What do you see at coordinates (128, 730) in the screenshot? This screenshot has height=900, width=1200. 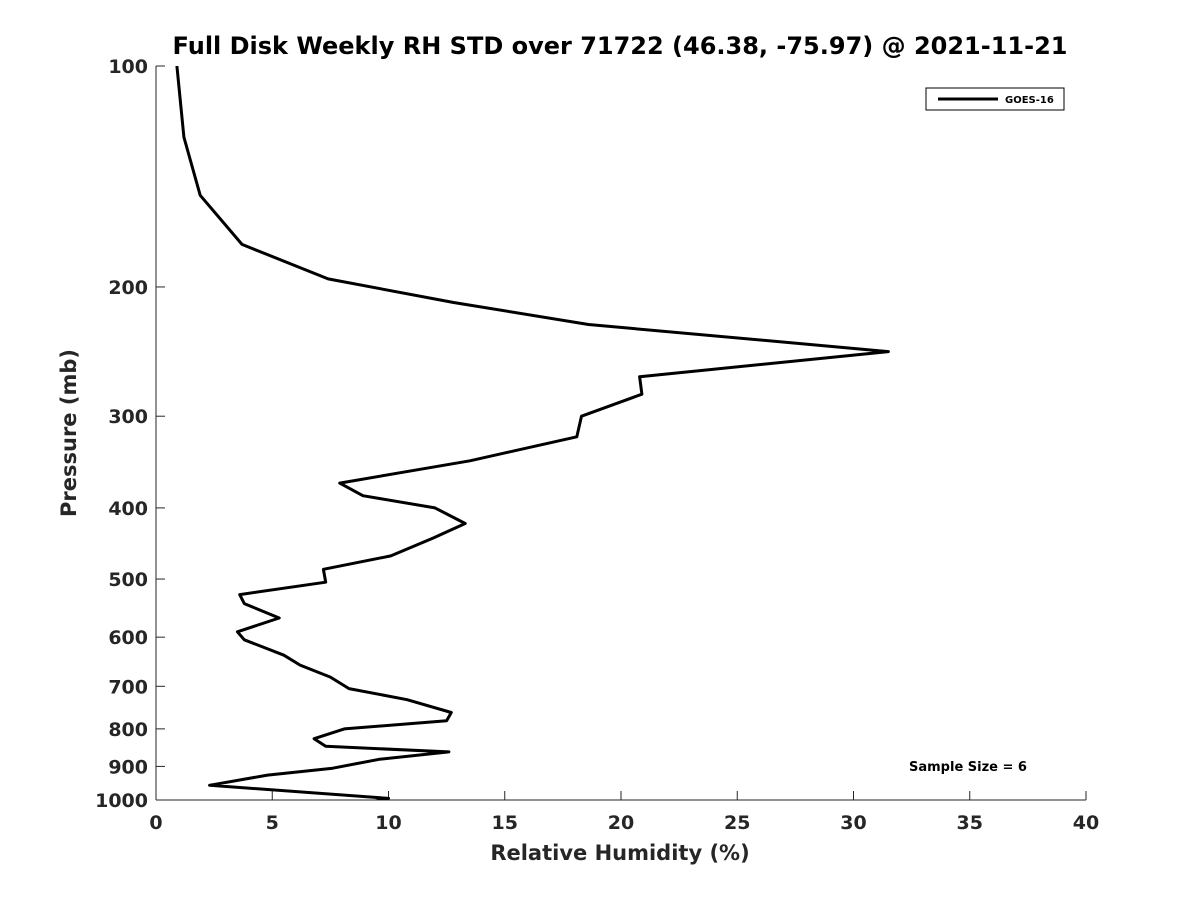 I see `y-tick-label: 800` at bounding box center [128, 730].